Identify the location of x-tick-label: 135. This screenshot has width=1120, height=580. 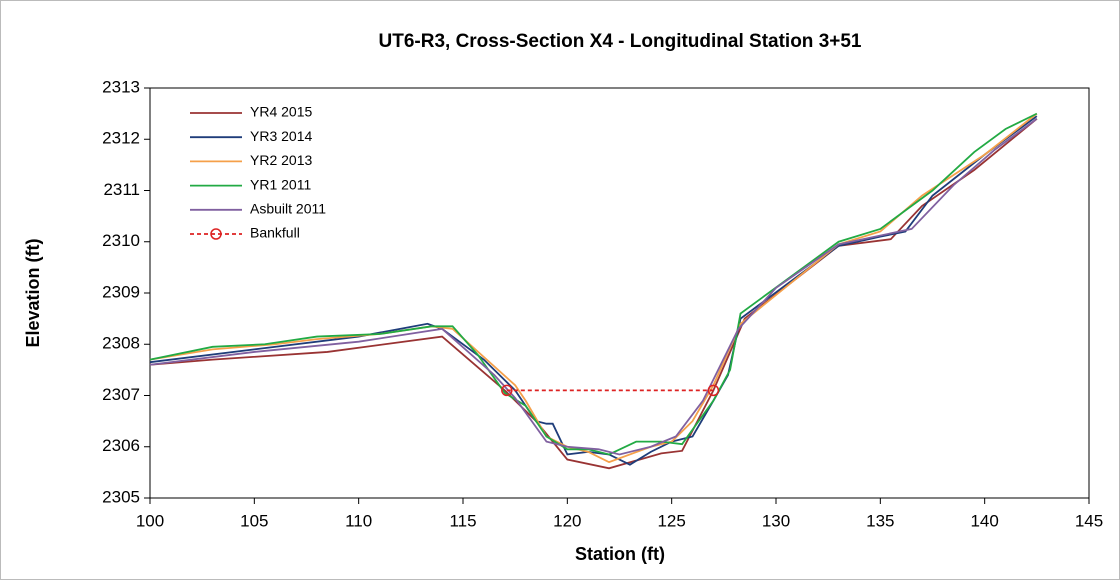
(880, 520).